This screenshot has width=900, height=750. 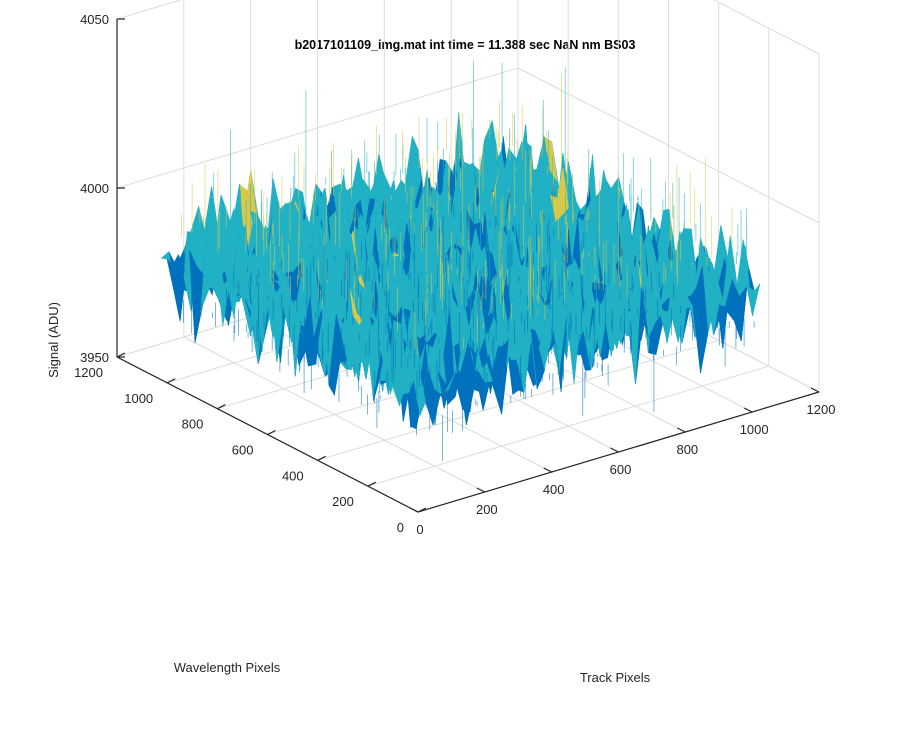 What do you see at coordinates (754, 429) in the screenshot?
I see `x-tick-label: 1000` at bounding box center [754, 429].